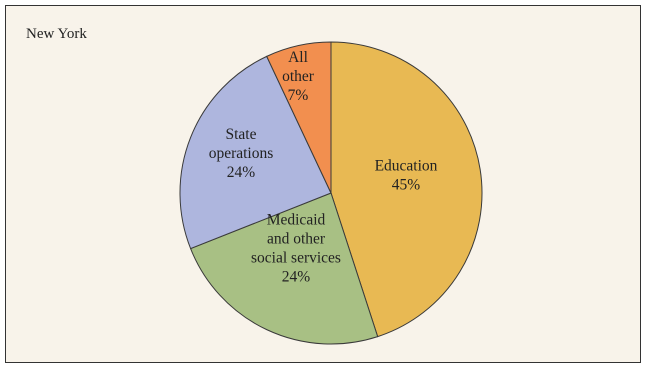 The width and height of the screenshot is (647, 368). I want to click on slice-label-line: and other, so click(296, 239).